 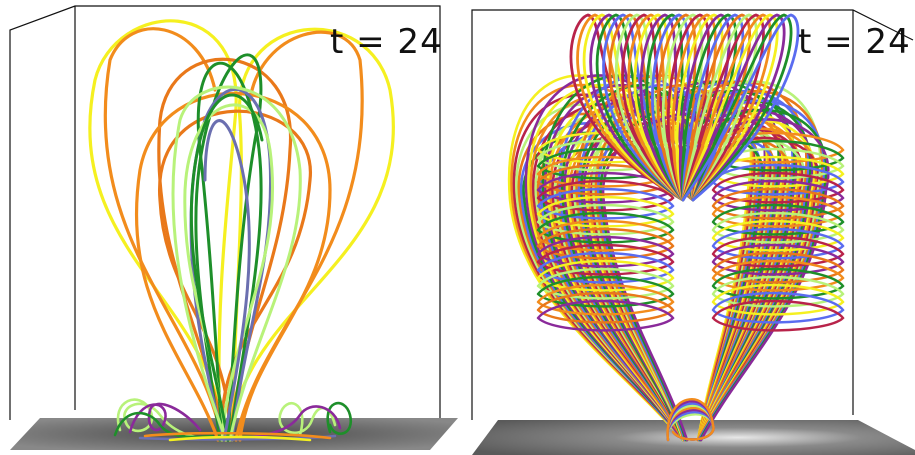 I want to click on floor-plane, so click(x=693, y=437).